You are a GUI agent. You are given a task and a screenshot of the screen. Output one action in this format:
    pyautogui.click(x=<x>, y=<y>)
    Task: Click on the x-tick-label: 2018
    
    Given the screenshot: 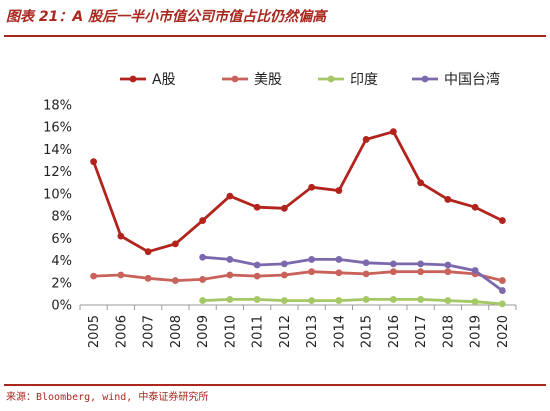 What is the action you would take?
    pyautogui.click(x=448, y=331)
    